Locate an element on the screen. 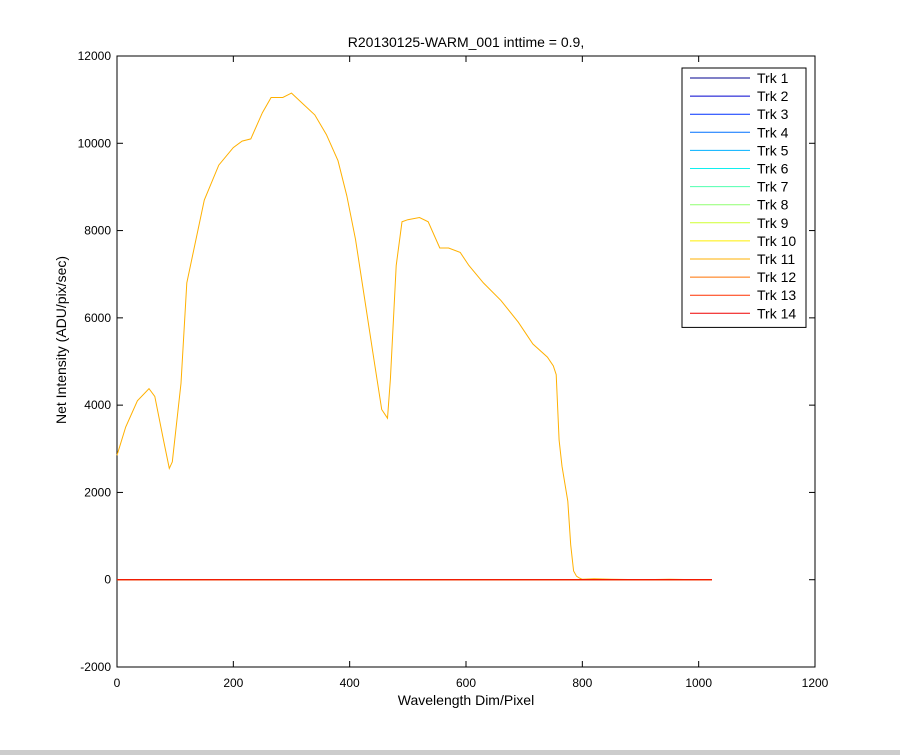 Image resolution: width=900 pixels, height=755 pixels. legend-label: Trk 8 is located at coordinates (773, 205).